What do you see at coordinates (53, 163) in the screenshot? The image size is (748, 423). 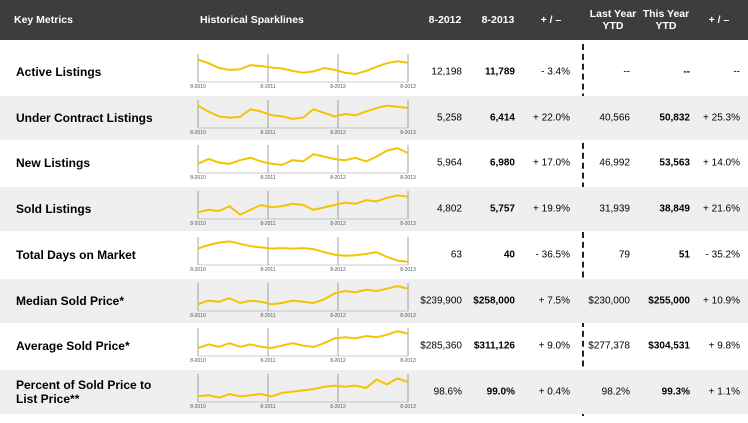 I see `row-label: New Listings` at bounding box center [53, 163].